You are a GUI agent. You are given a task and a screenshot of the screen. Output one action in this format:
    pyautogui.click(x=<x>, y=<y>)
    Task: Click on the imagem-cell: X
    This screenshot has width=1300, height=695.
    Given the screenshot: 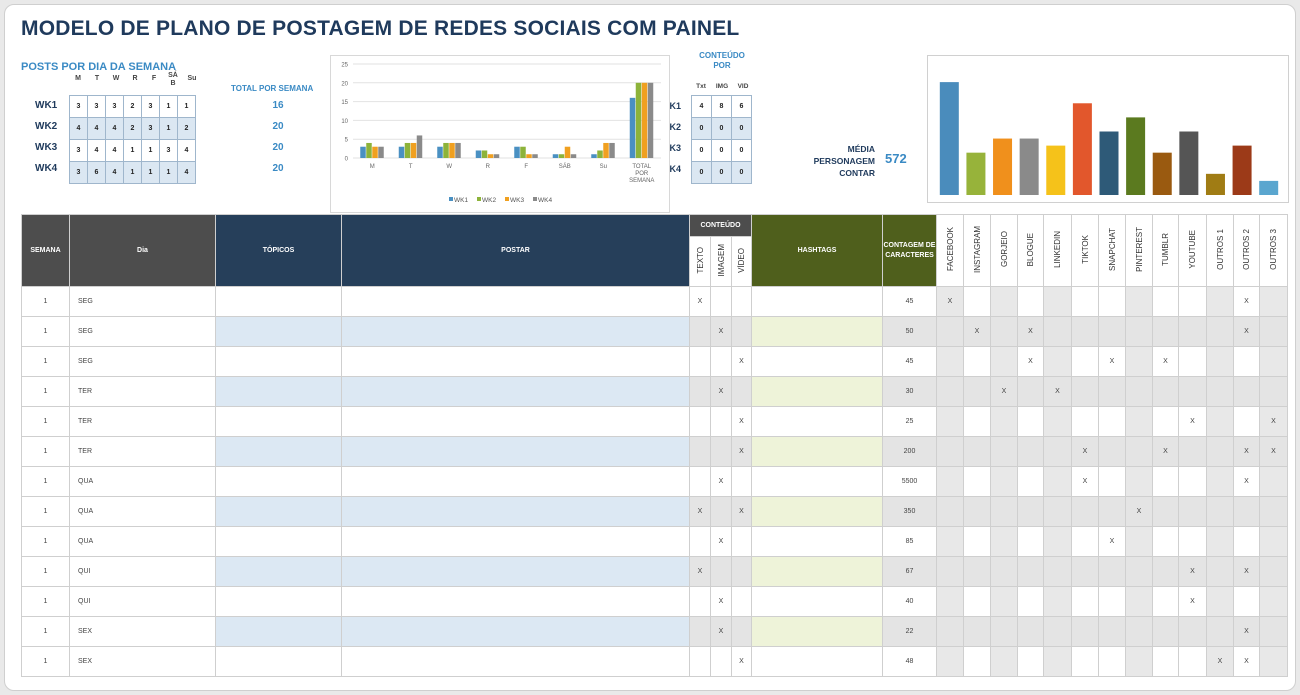 What is the action you would take?
    pyautogui.click(x=721, y=391)
    